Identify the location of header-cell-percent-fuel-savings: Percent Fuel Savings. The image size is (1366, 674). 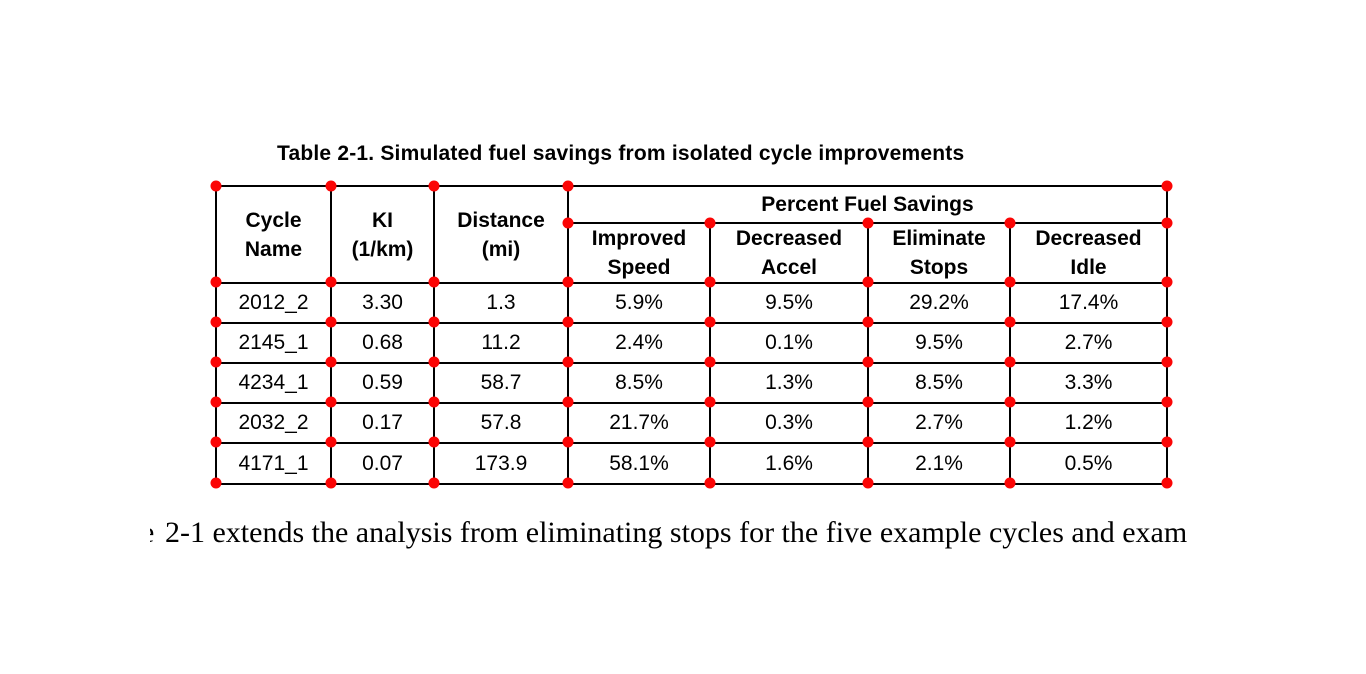
(867, 204).